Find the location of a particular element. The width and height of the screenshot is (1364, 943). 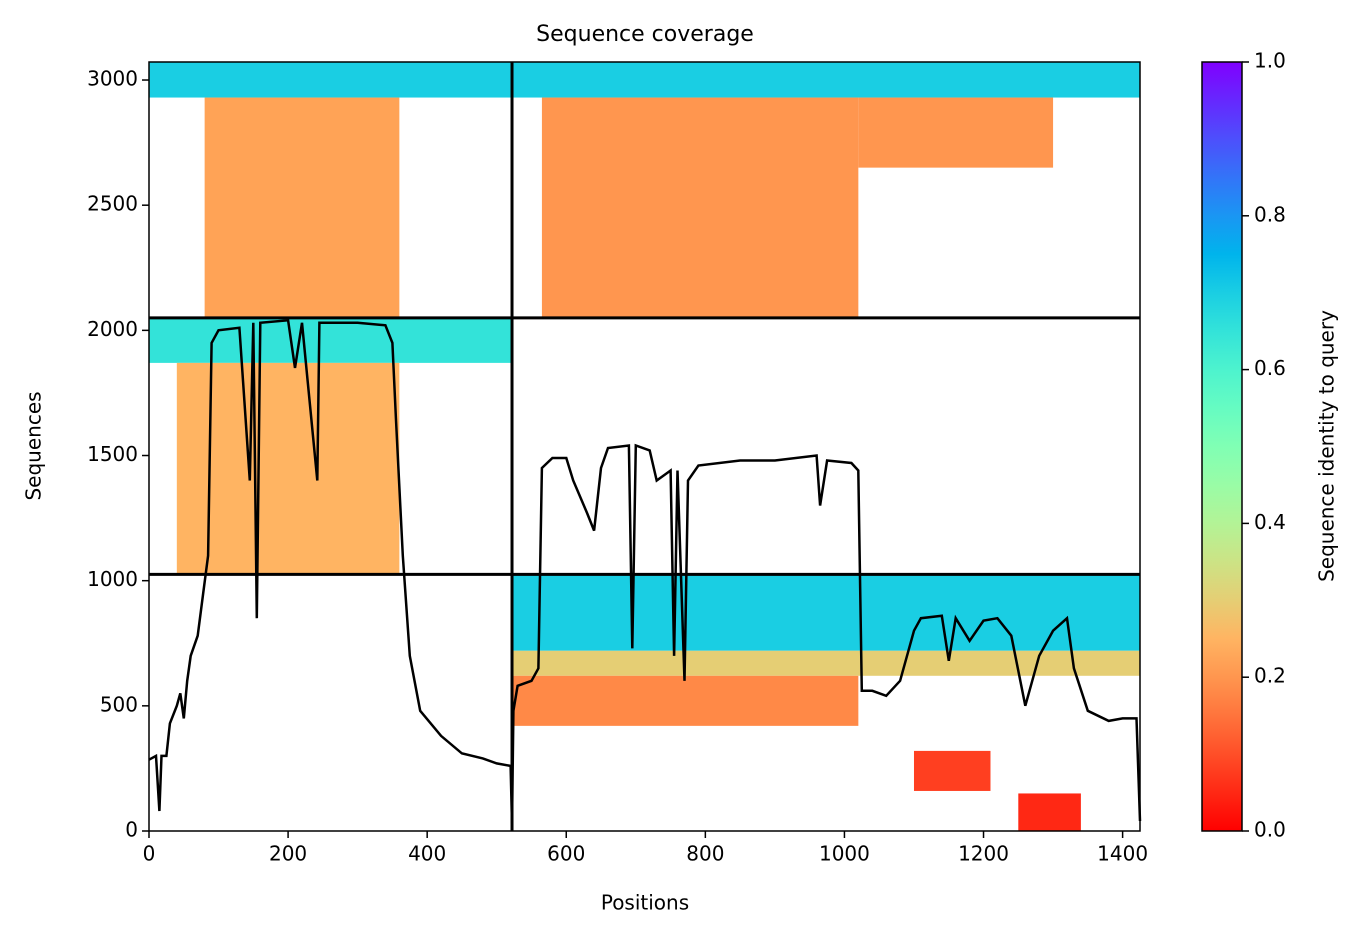

x-tick-label: 0 is located at coordinates (149, 854).